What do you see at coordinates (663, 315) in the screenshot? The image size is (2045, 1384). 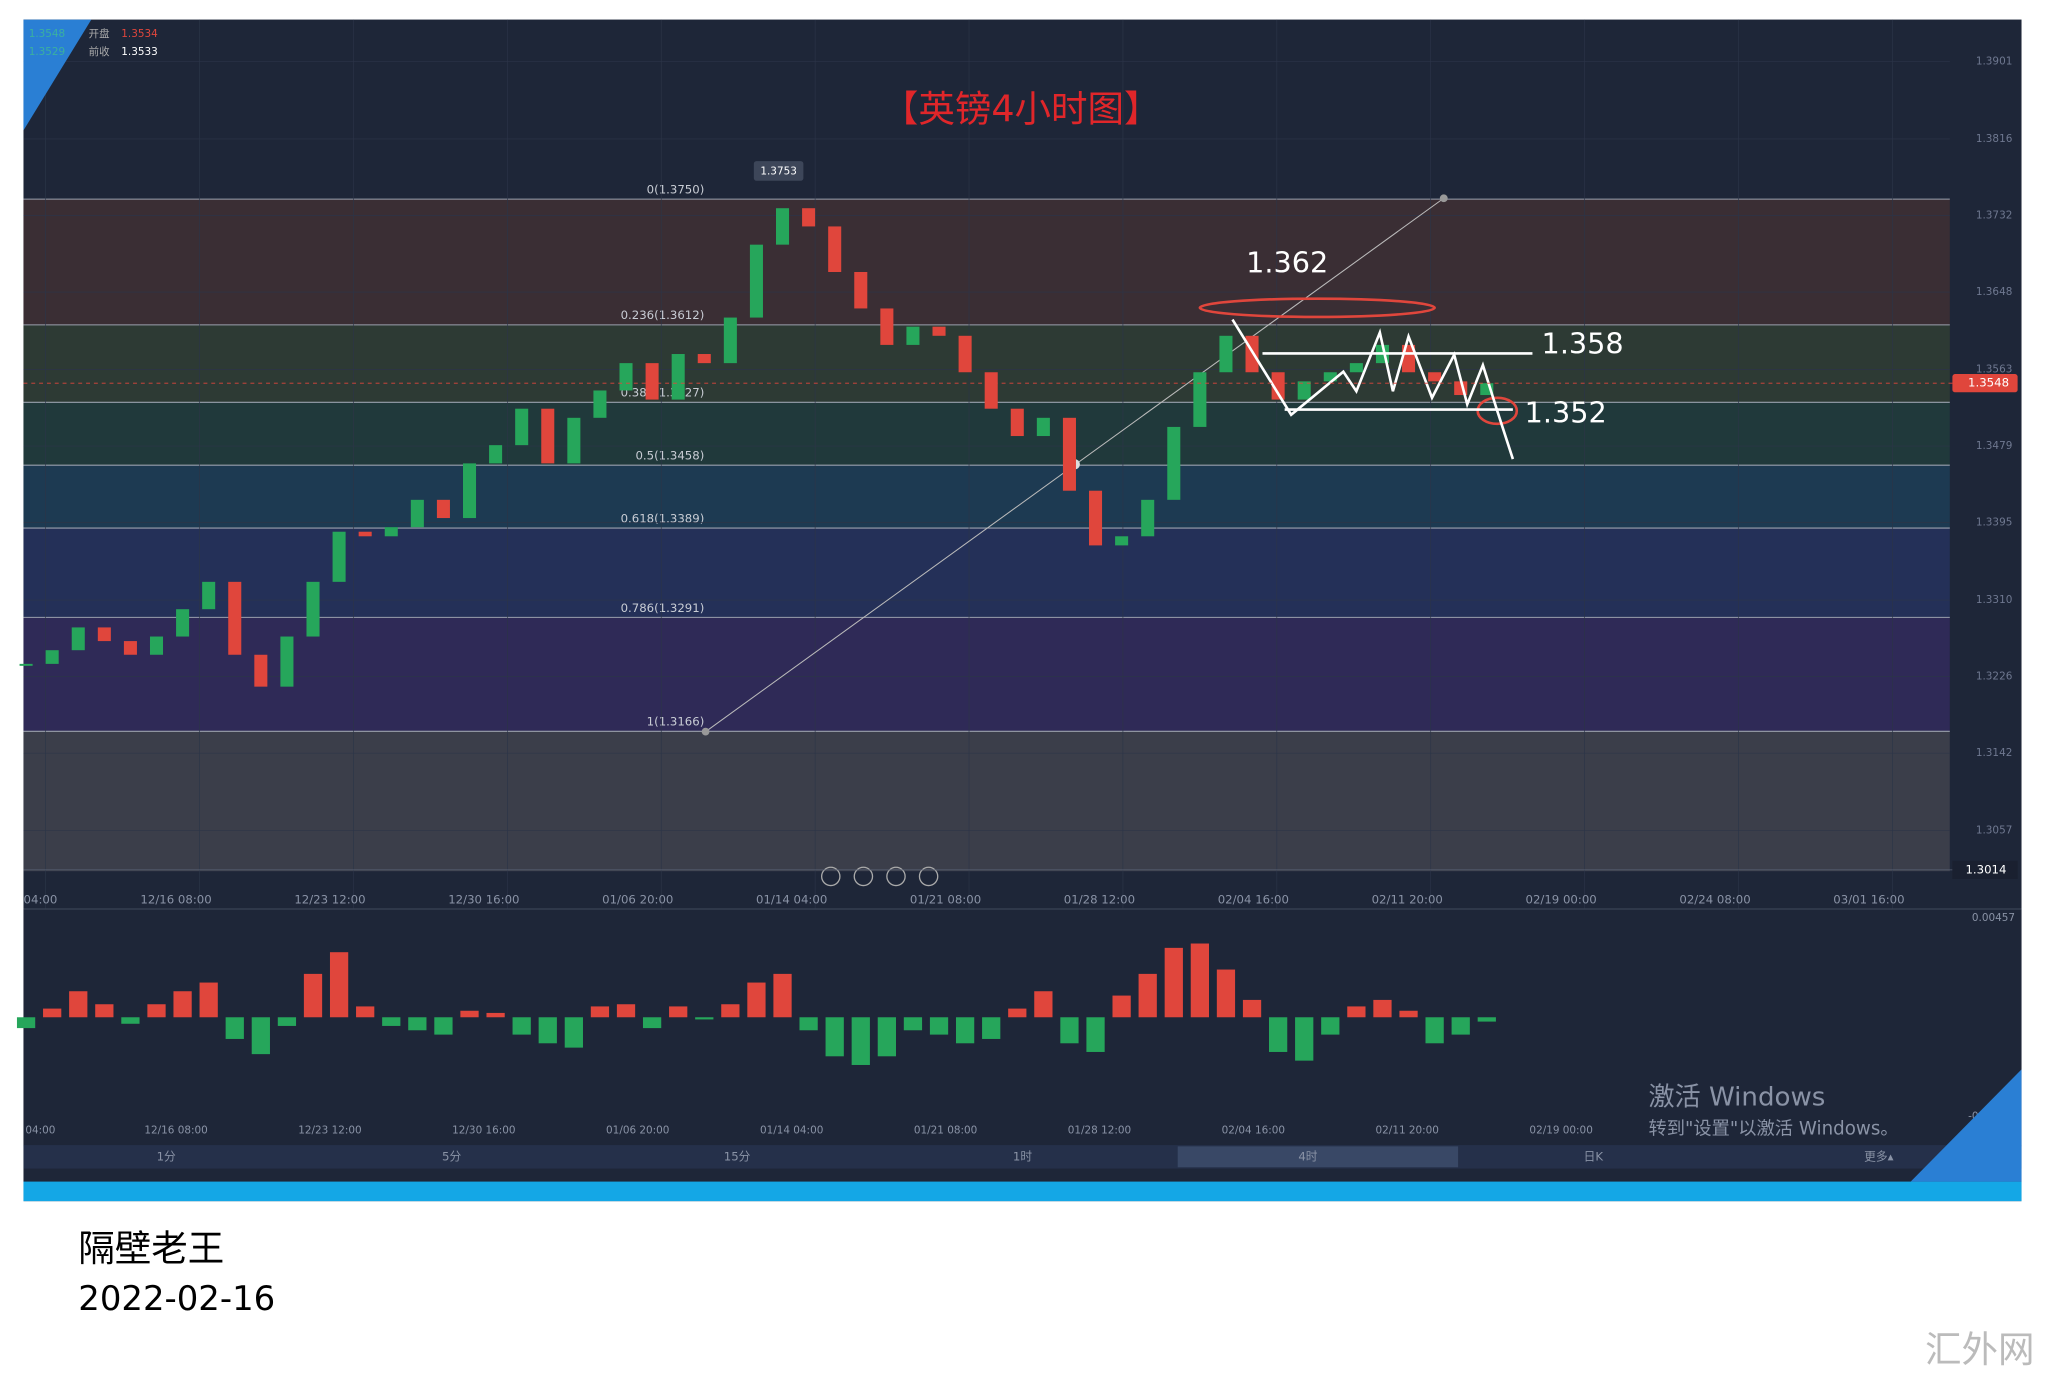 I see `fib-label: 0.236(1.3612)` at bounding box center [663, 315].